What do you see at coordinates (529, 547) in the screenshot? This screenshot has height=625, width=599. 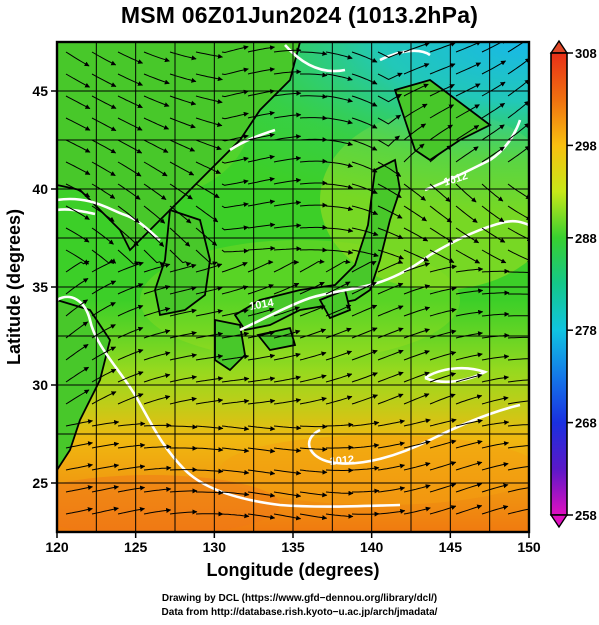 I see `x-tick-label: 150` at bounding box center [529, 547].